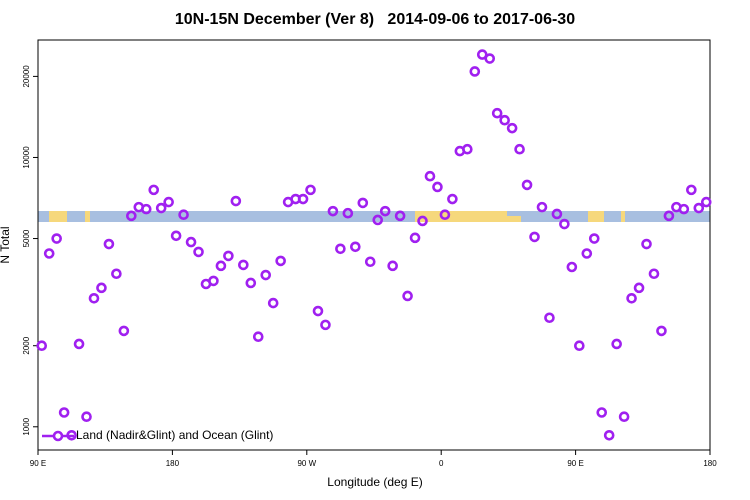 The width and height of the screenshot is (750, 500). What do you see at coordinates (374, 482) in the screenshot?
I see `x-axis-label: Longitude (deg E)` at bounding box center [374, 482].